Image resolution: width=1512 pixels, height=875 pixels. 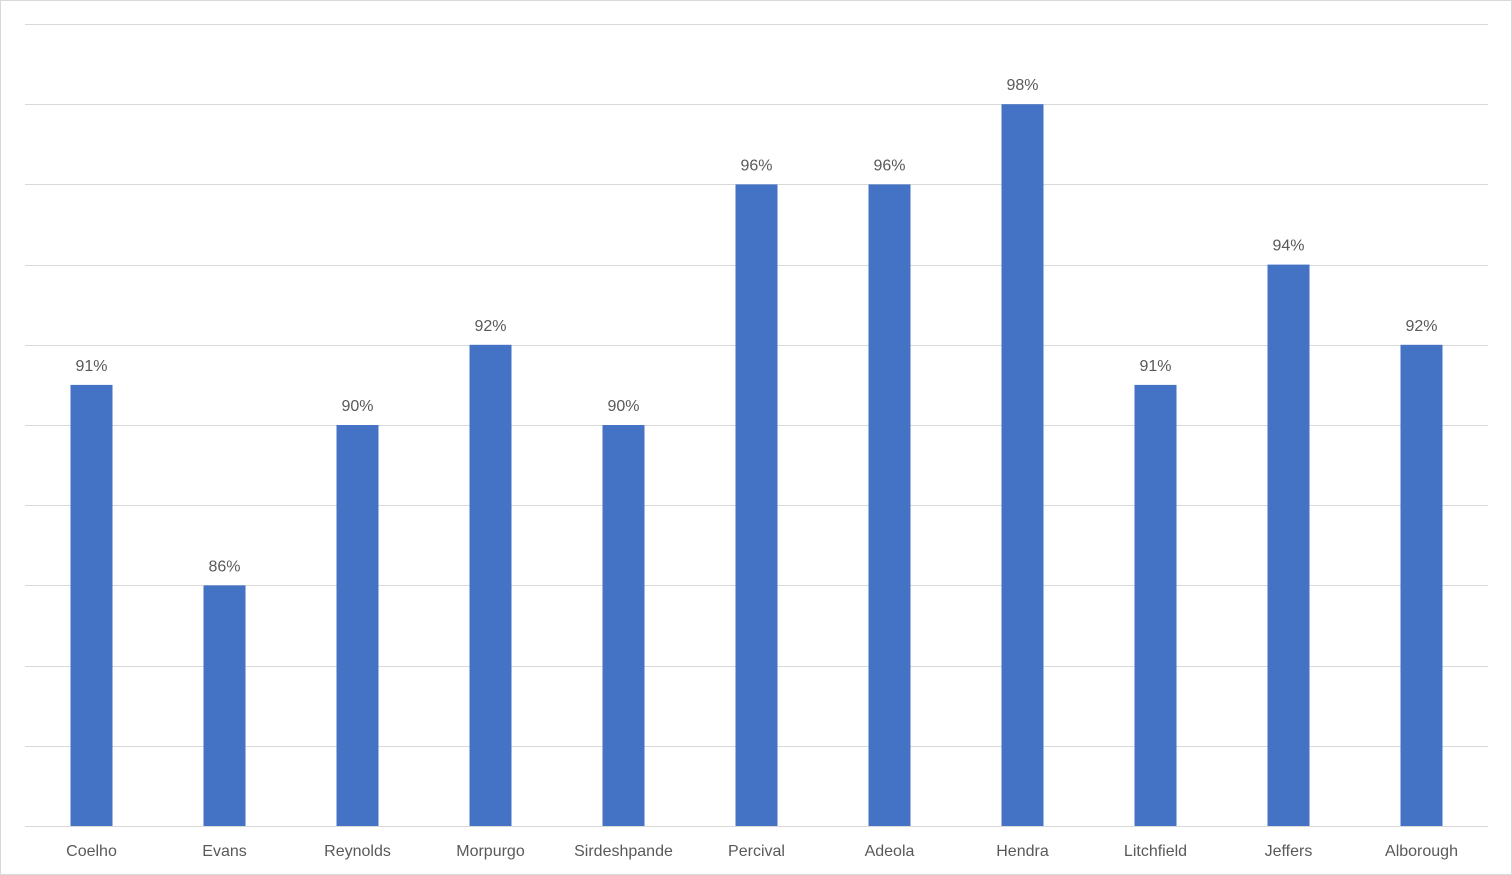 What do you see at coordinates (1155, 605) in the screenshot?
I see `bar-litchfield` at bounding box center [1155, 605].